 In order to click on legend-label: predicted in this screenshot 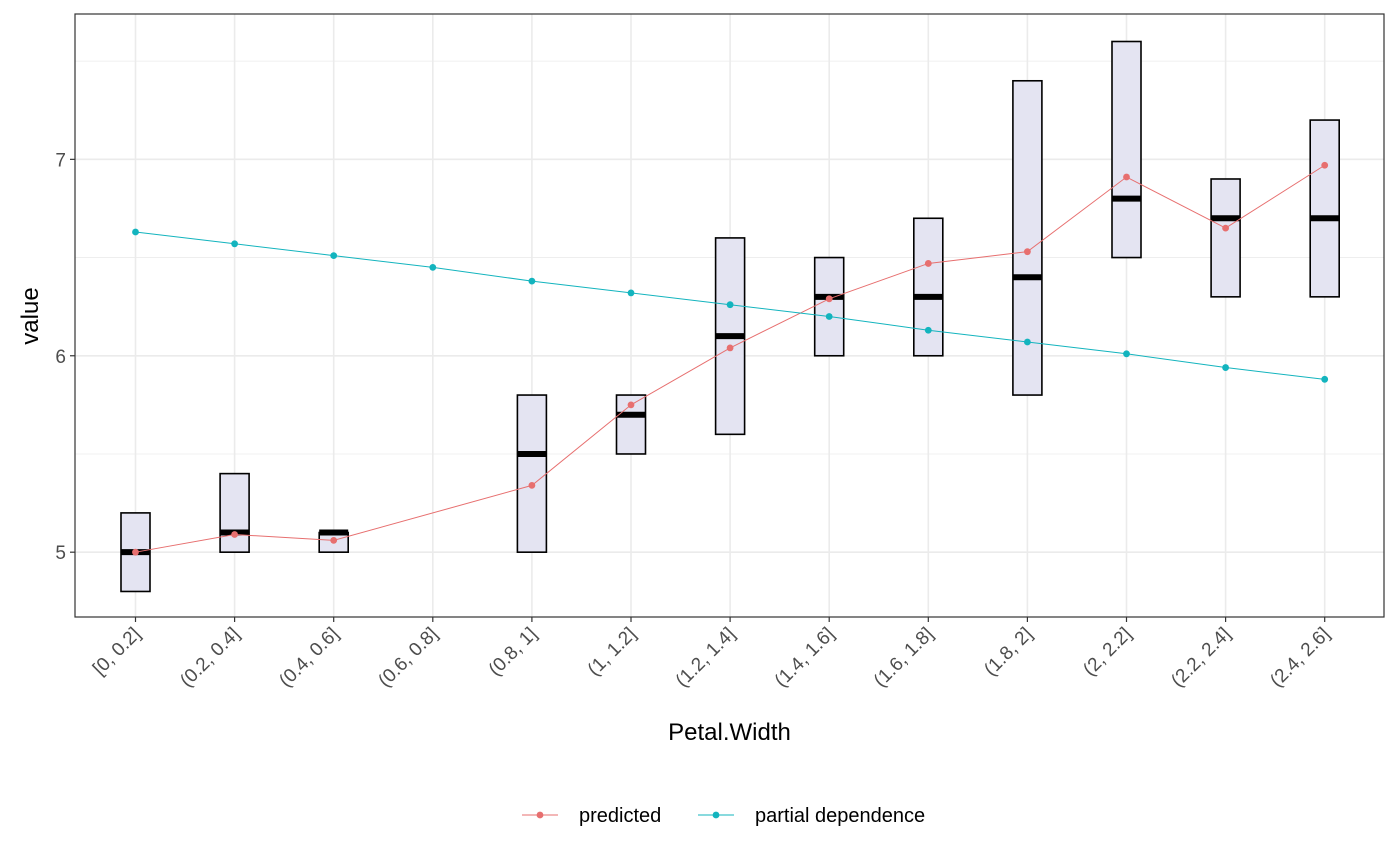, I will do `click(620, 816)`.